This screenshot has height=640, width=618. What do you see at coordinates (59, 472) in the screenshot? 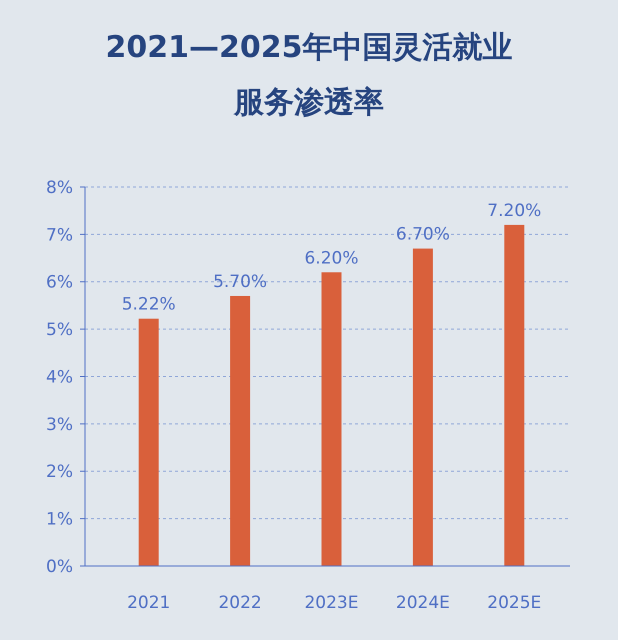
I see `y-tick-label: 2%` at bounding box center [59, 472].